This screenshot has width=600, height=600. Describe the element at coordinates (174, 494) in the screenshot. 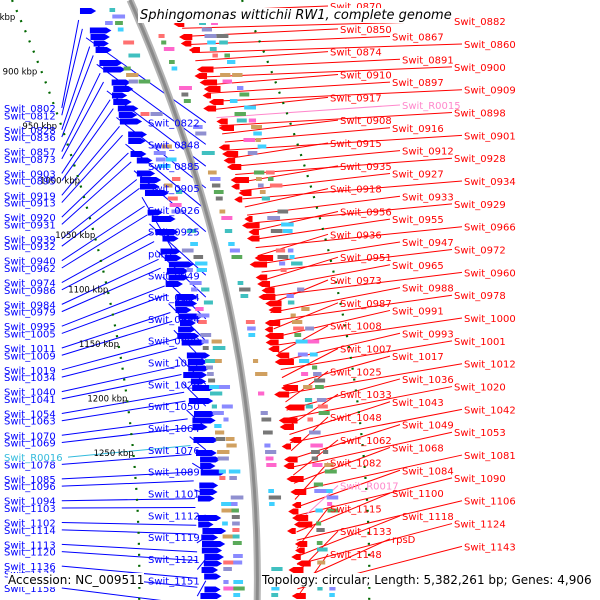

I see `gene-label-left: Swit_1101` at that location.